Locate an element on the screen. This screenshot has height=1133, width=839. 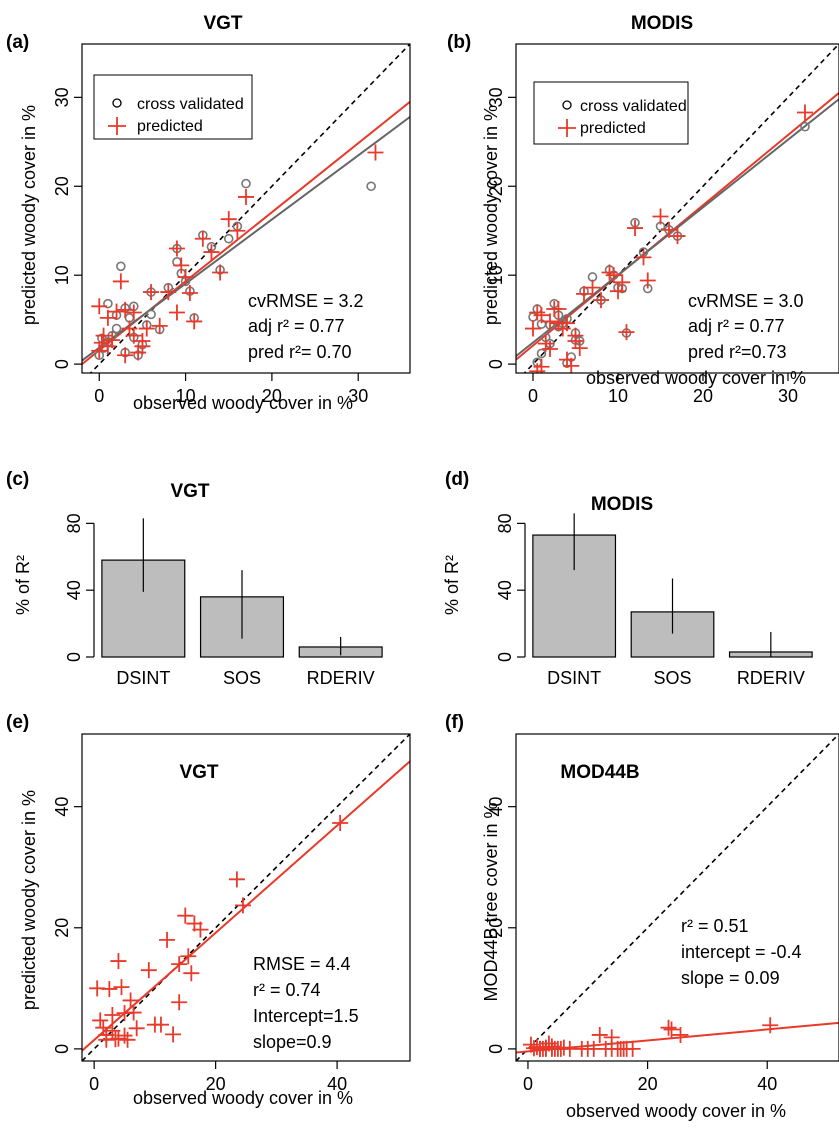
y-tick-label-b: 20 is located at coordinates (496, 186).